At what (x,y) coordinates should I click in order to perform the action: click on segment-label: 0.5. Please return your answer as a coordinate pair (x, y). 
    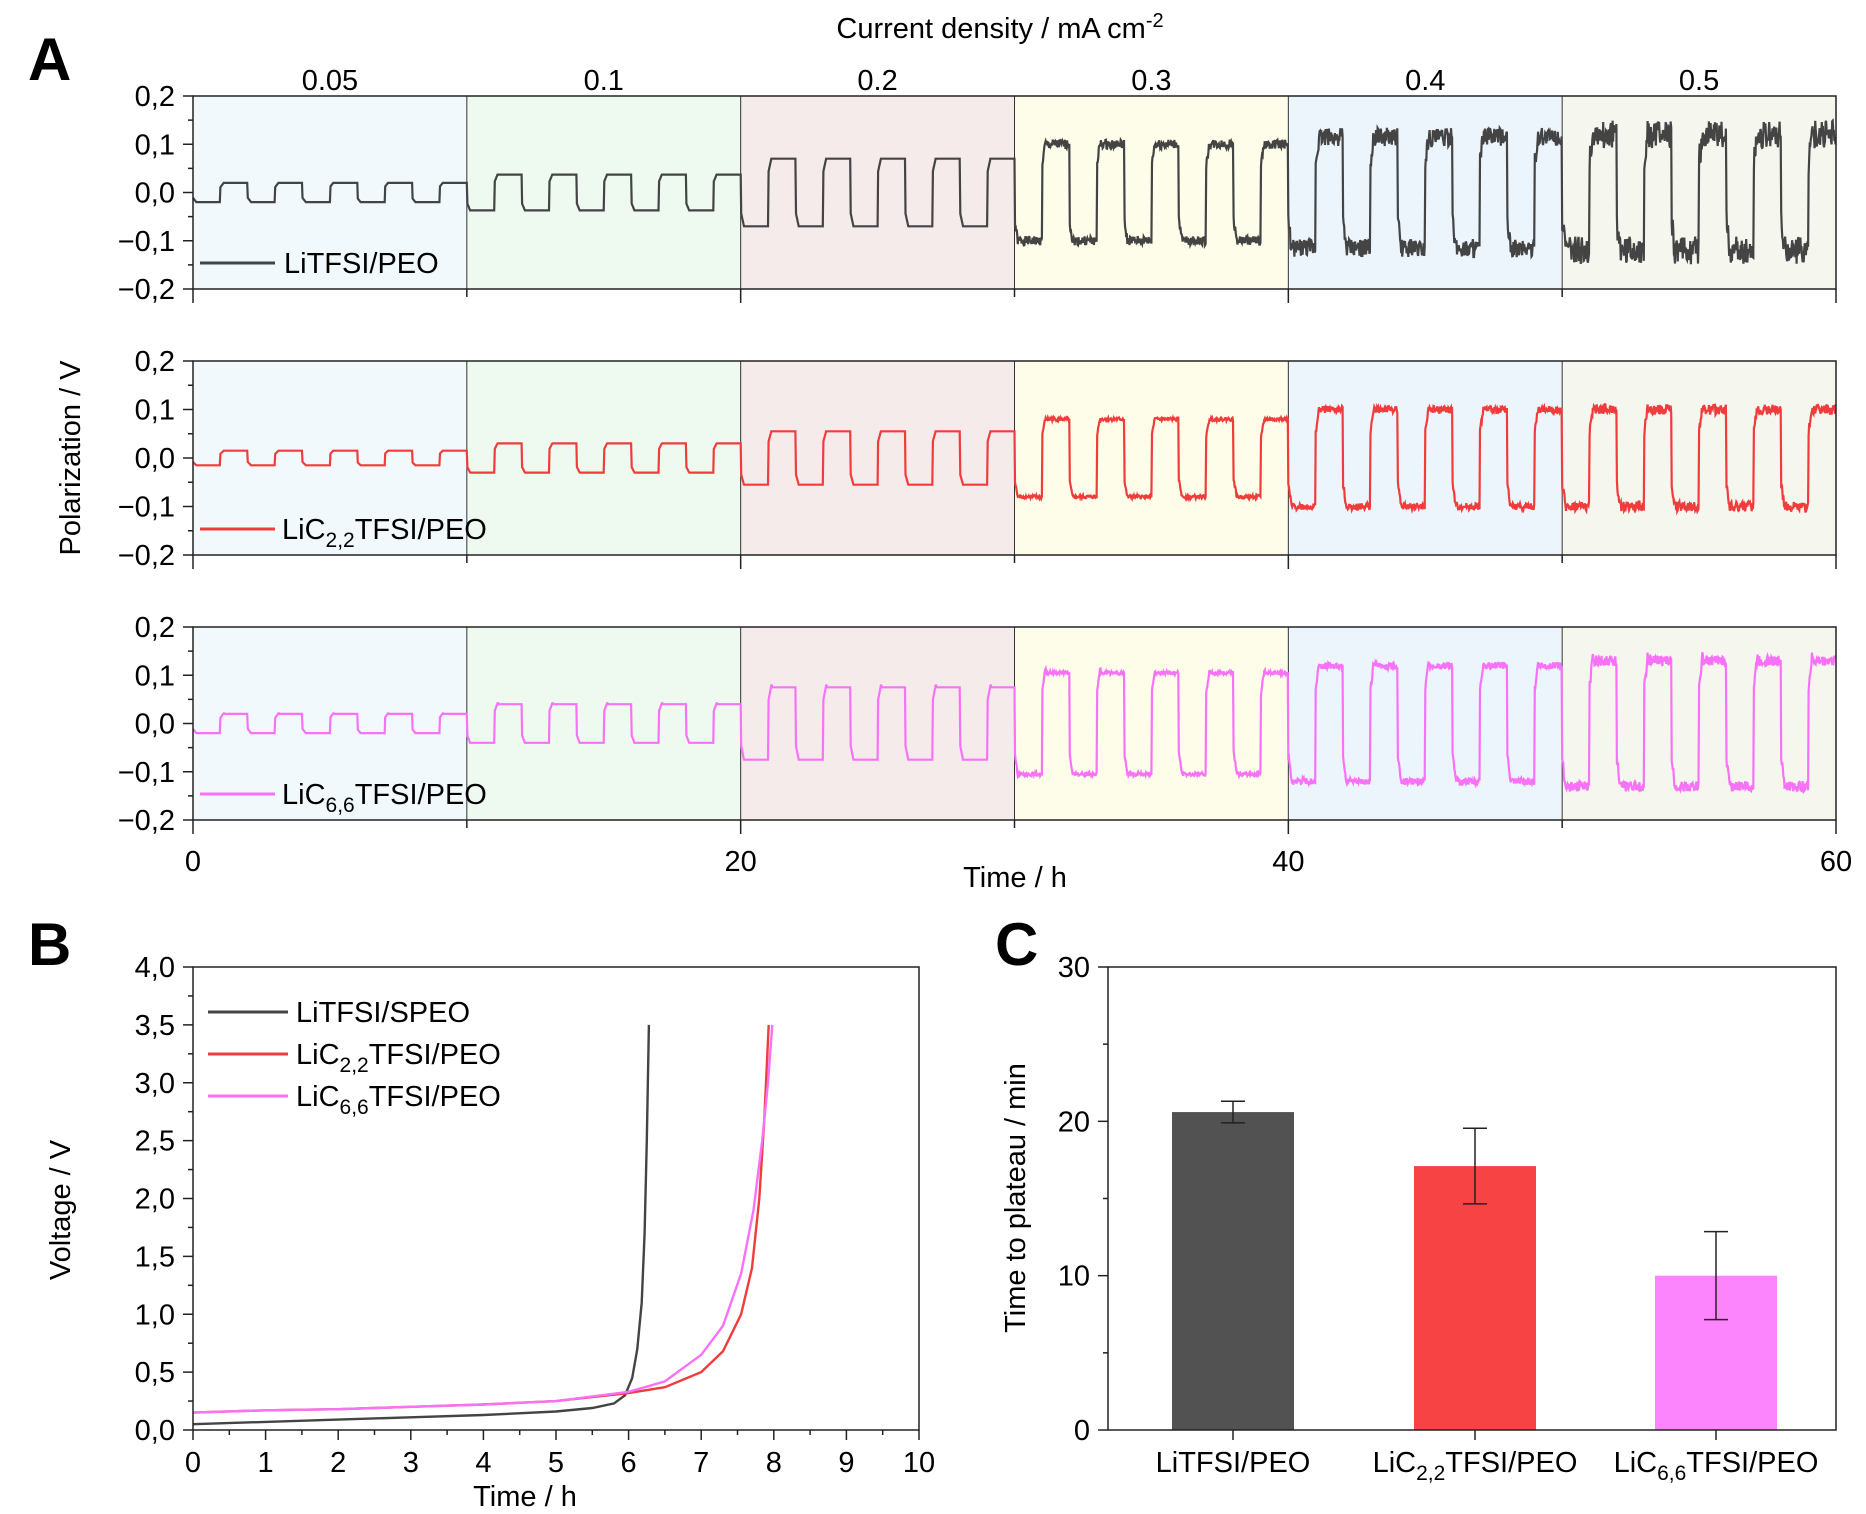
    Looking at the image, I should click on (1699, 81).